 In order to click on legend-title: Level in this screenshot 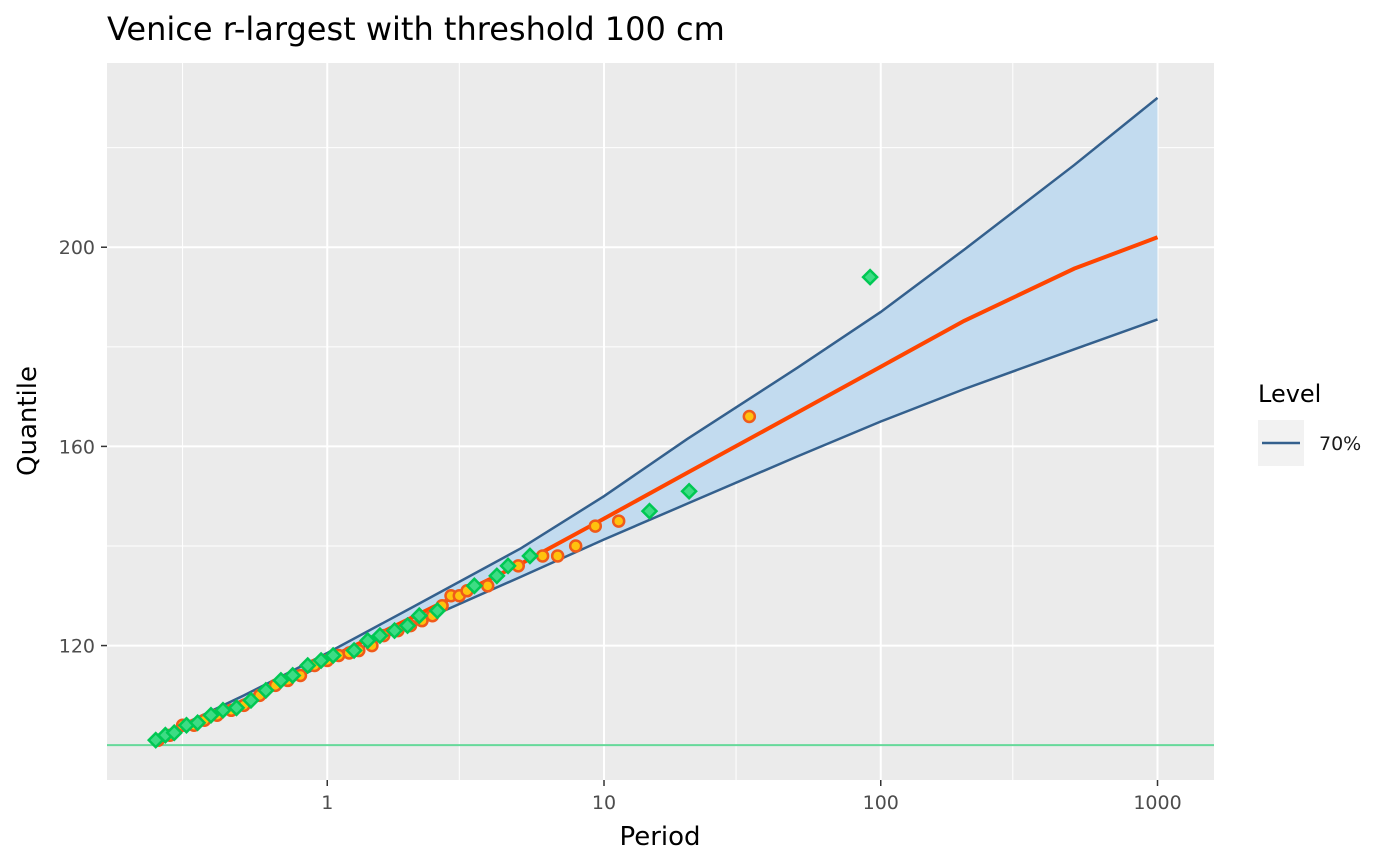, I will do `click(1289, 394)`.